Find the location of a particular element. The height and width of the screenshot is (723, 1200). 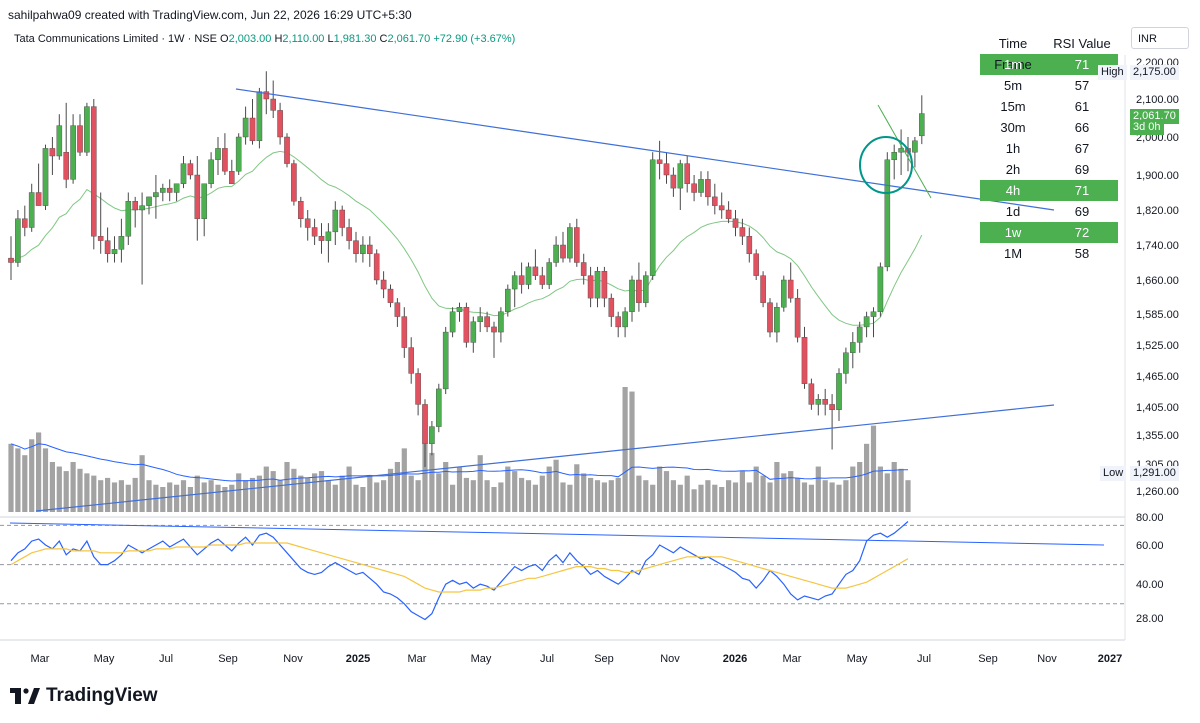

tradingview-logo-icon is located at coordinates (25, 696).